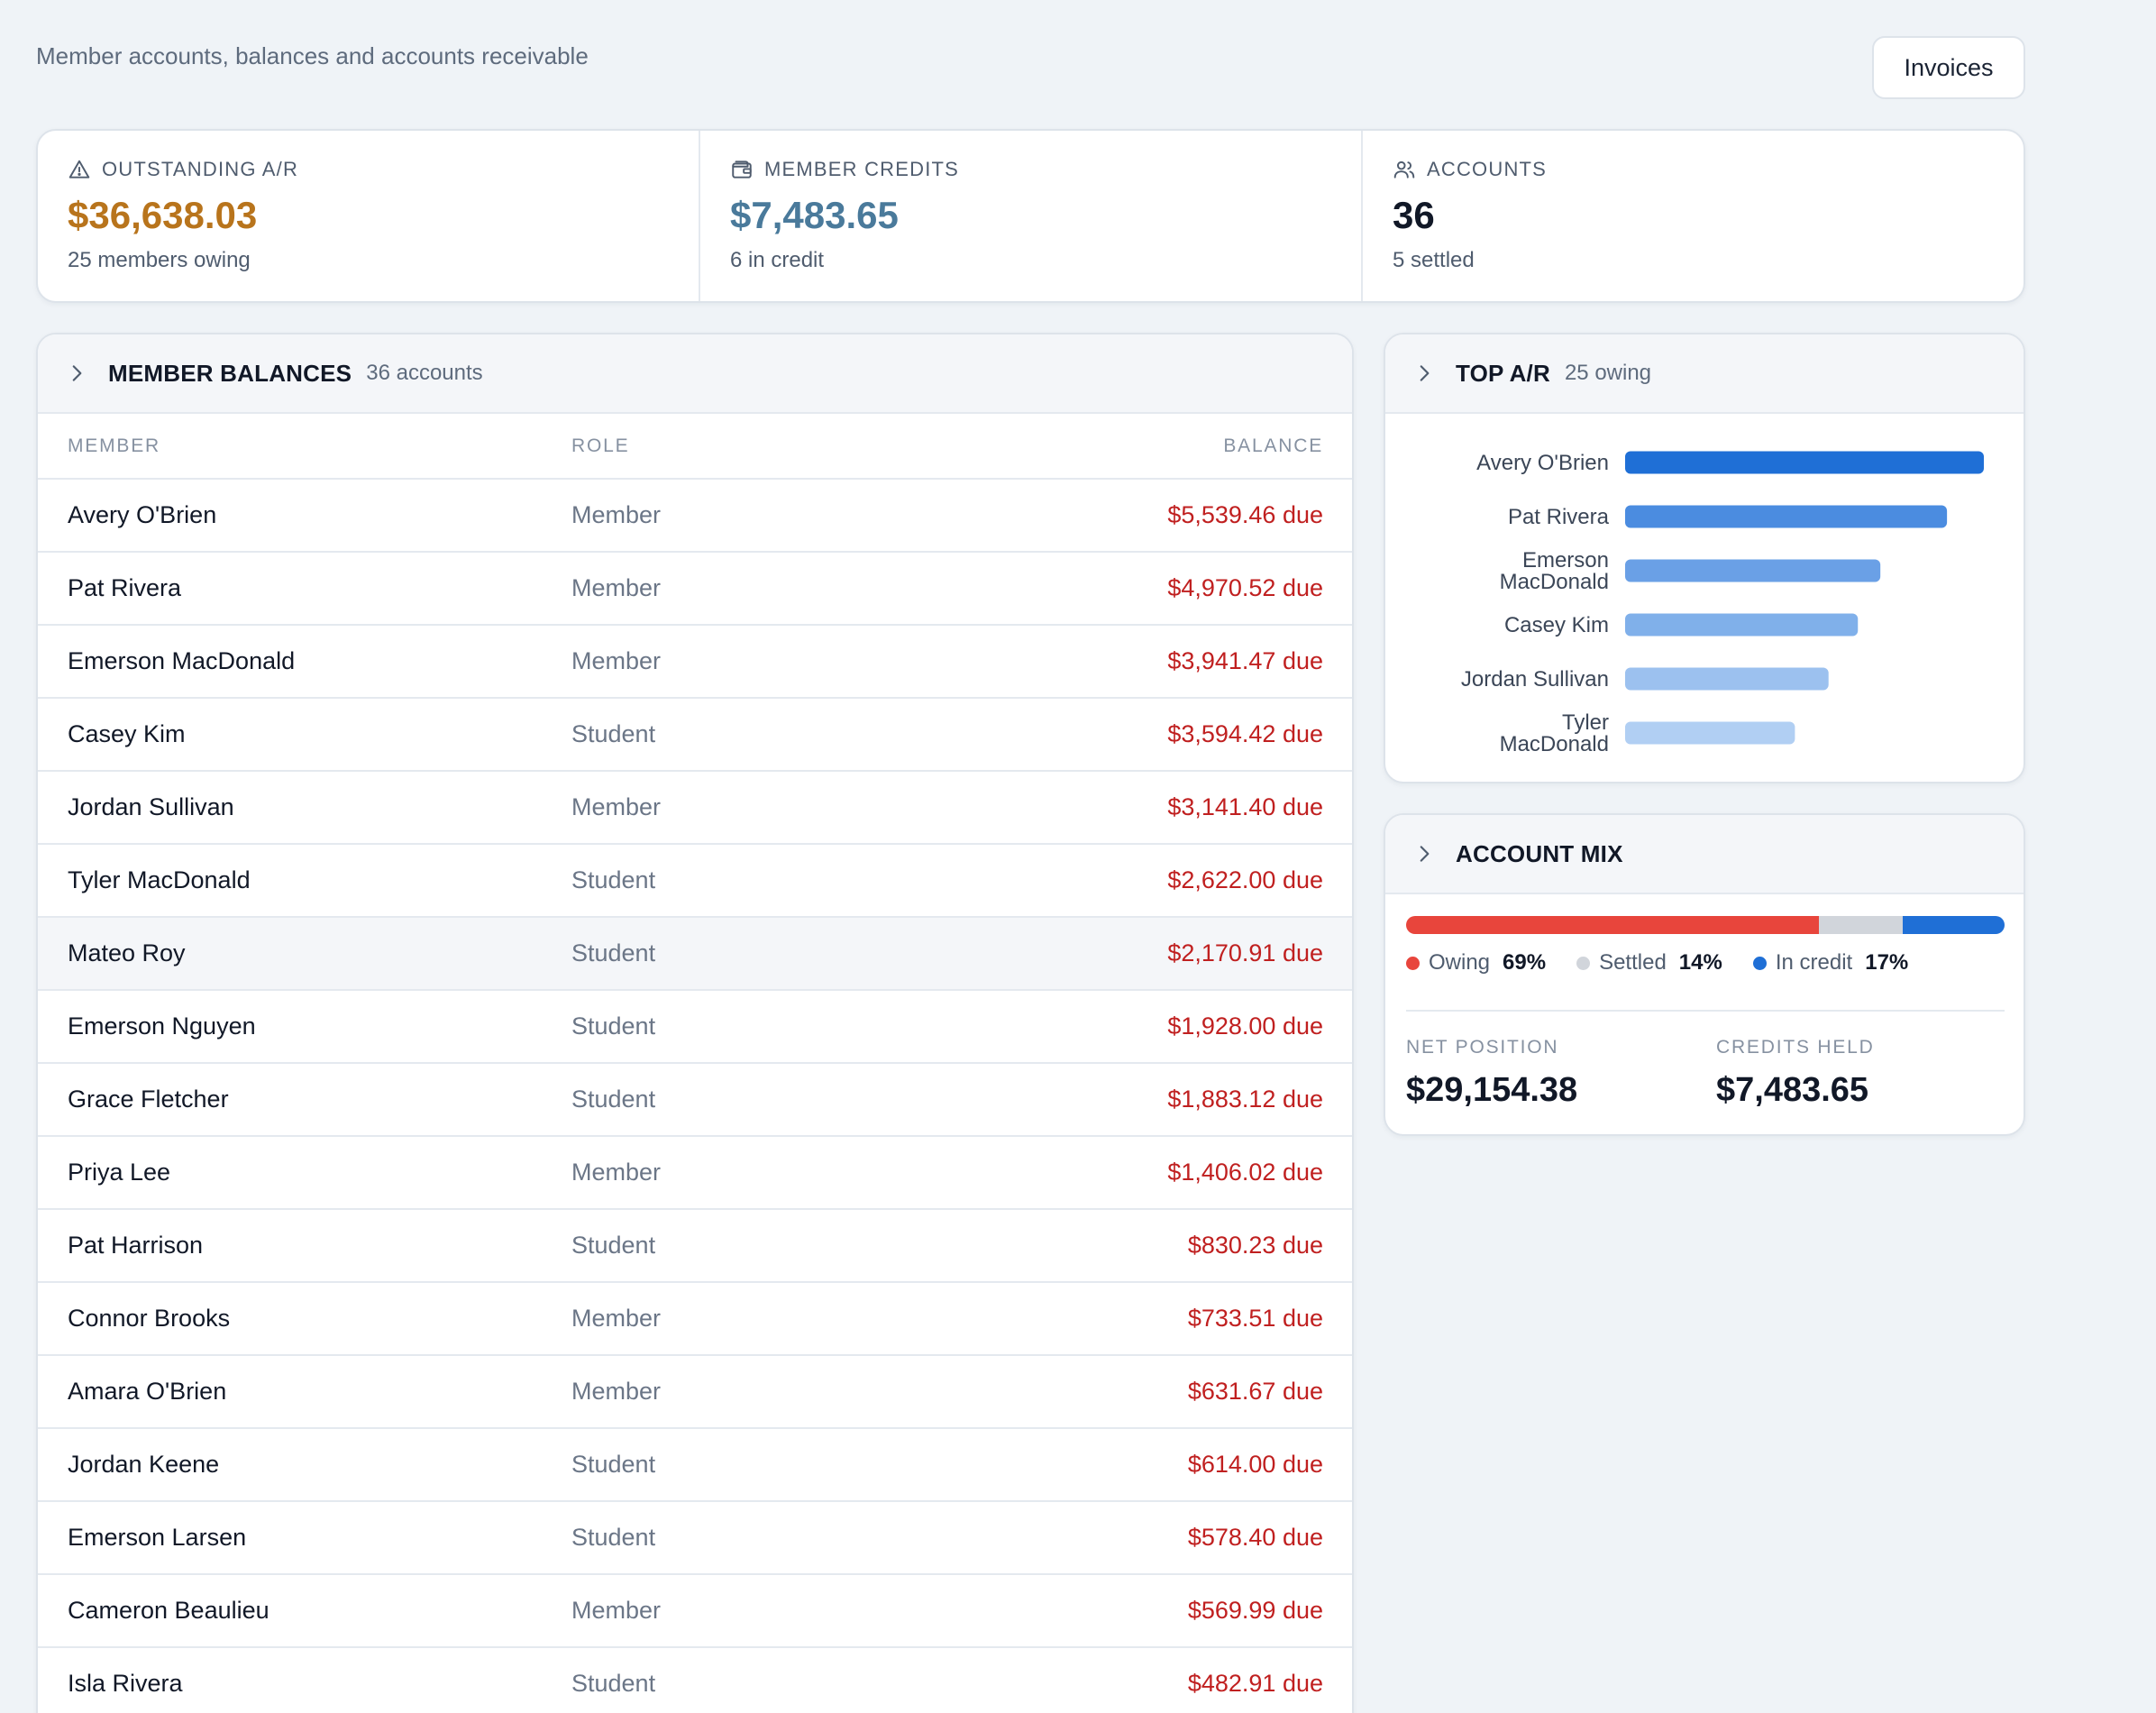 The width and height of the screenshot is (2156, 1713). Describe the element at coordinates (1704, 374) in the screenshot. I see `top-ar-header: TOP A/R 25 owing` at that location.